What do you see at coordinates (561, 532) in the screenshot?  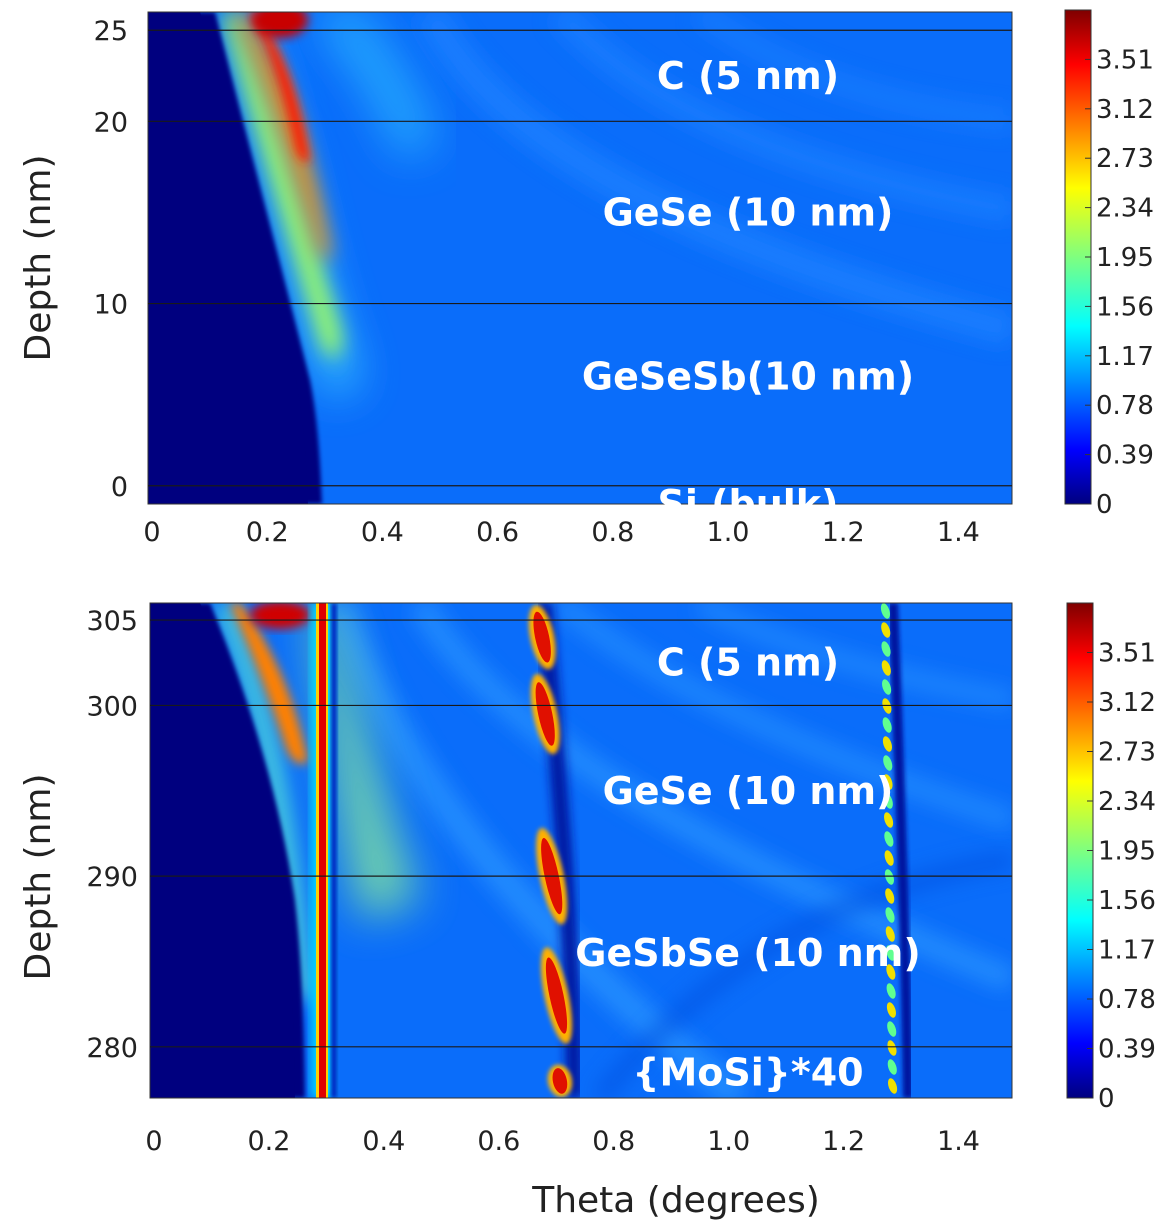 I see `x-tick-labels-top: 0 0.2 0.4 0.6 0.8 1.0 1.2 1.4` at bounding box center [561, 532].